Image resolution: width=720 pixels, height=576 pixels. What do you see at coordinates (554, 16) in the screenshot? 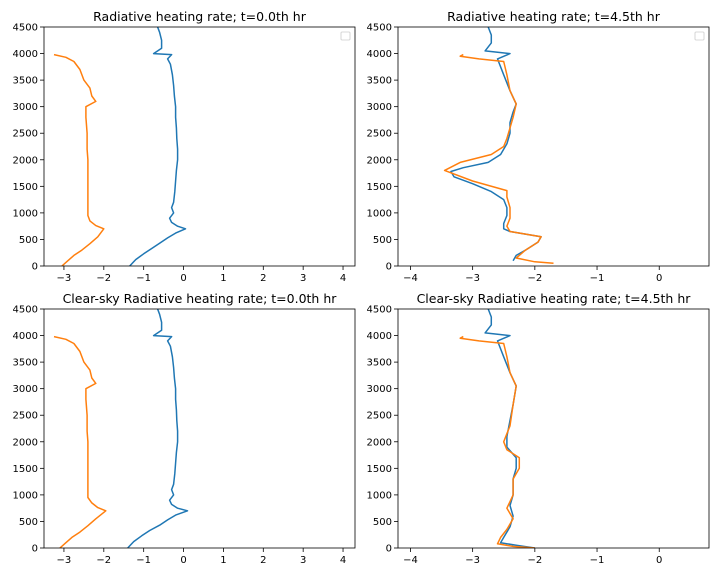
I see `chart-title: Radiative heating rate; t=4.5th hr` at bounding box center [554, 16].